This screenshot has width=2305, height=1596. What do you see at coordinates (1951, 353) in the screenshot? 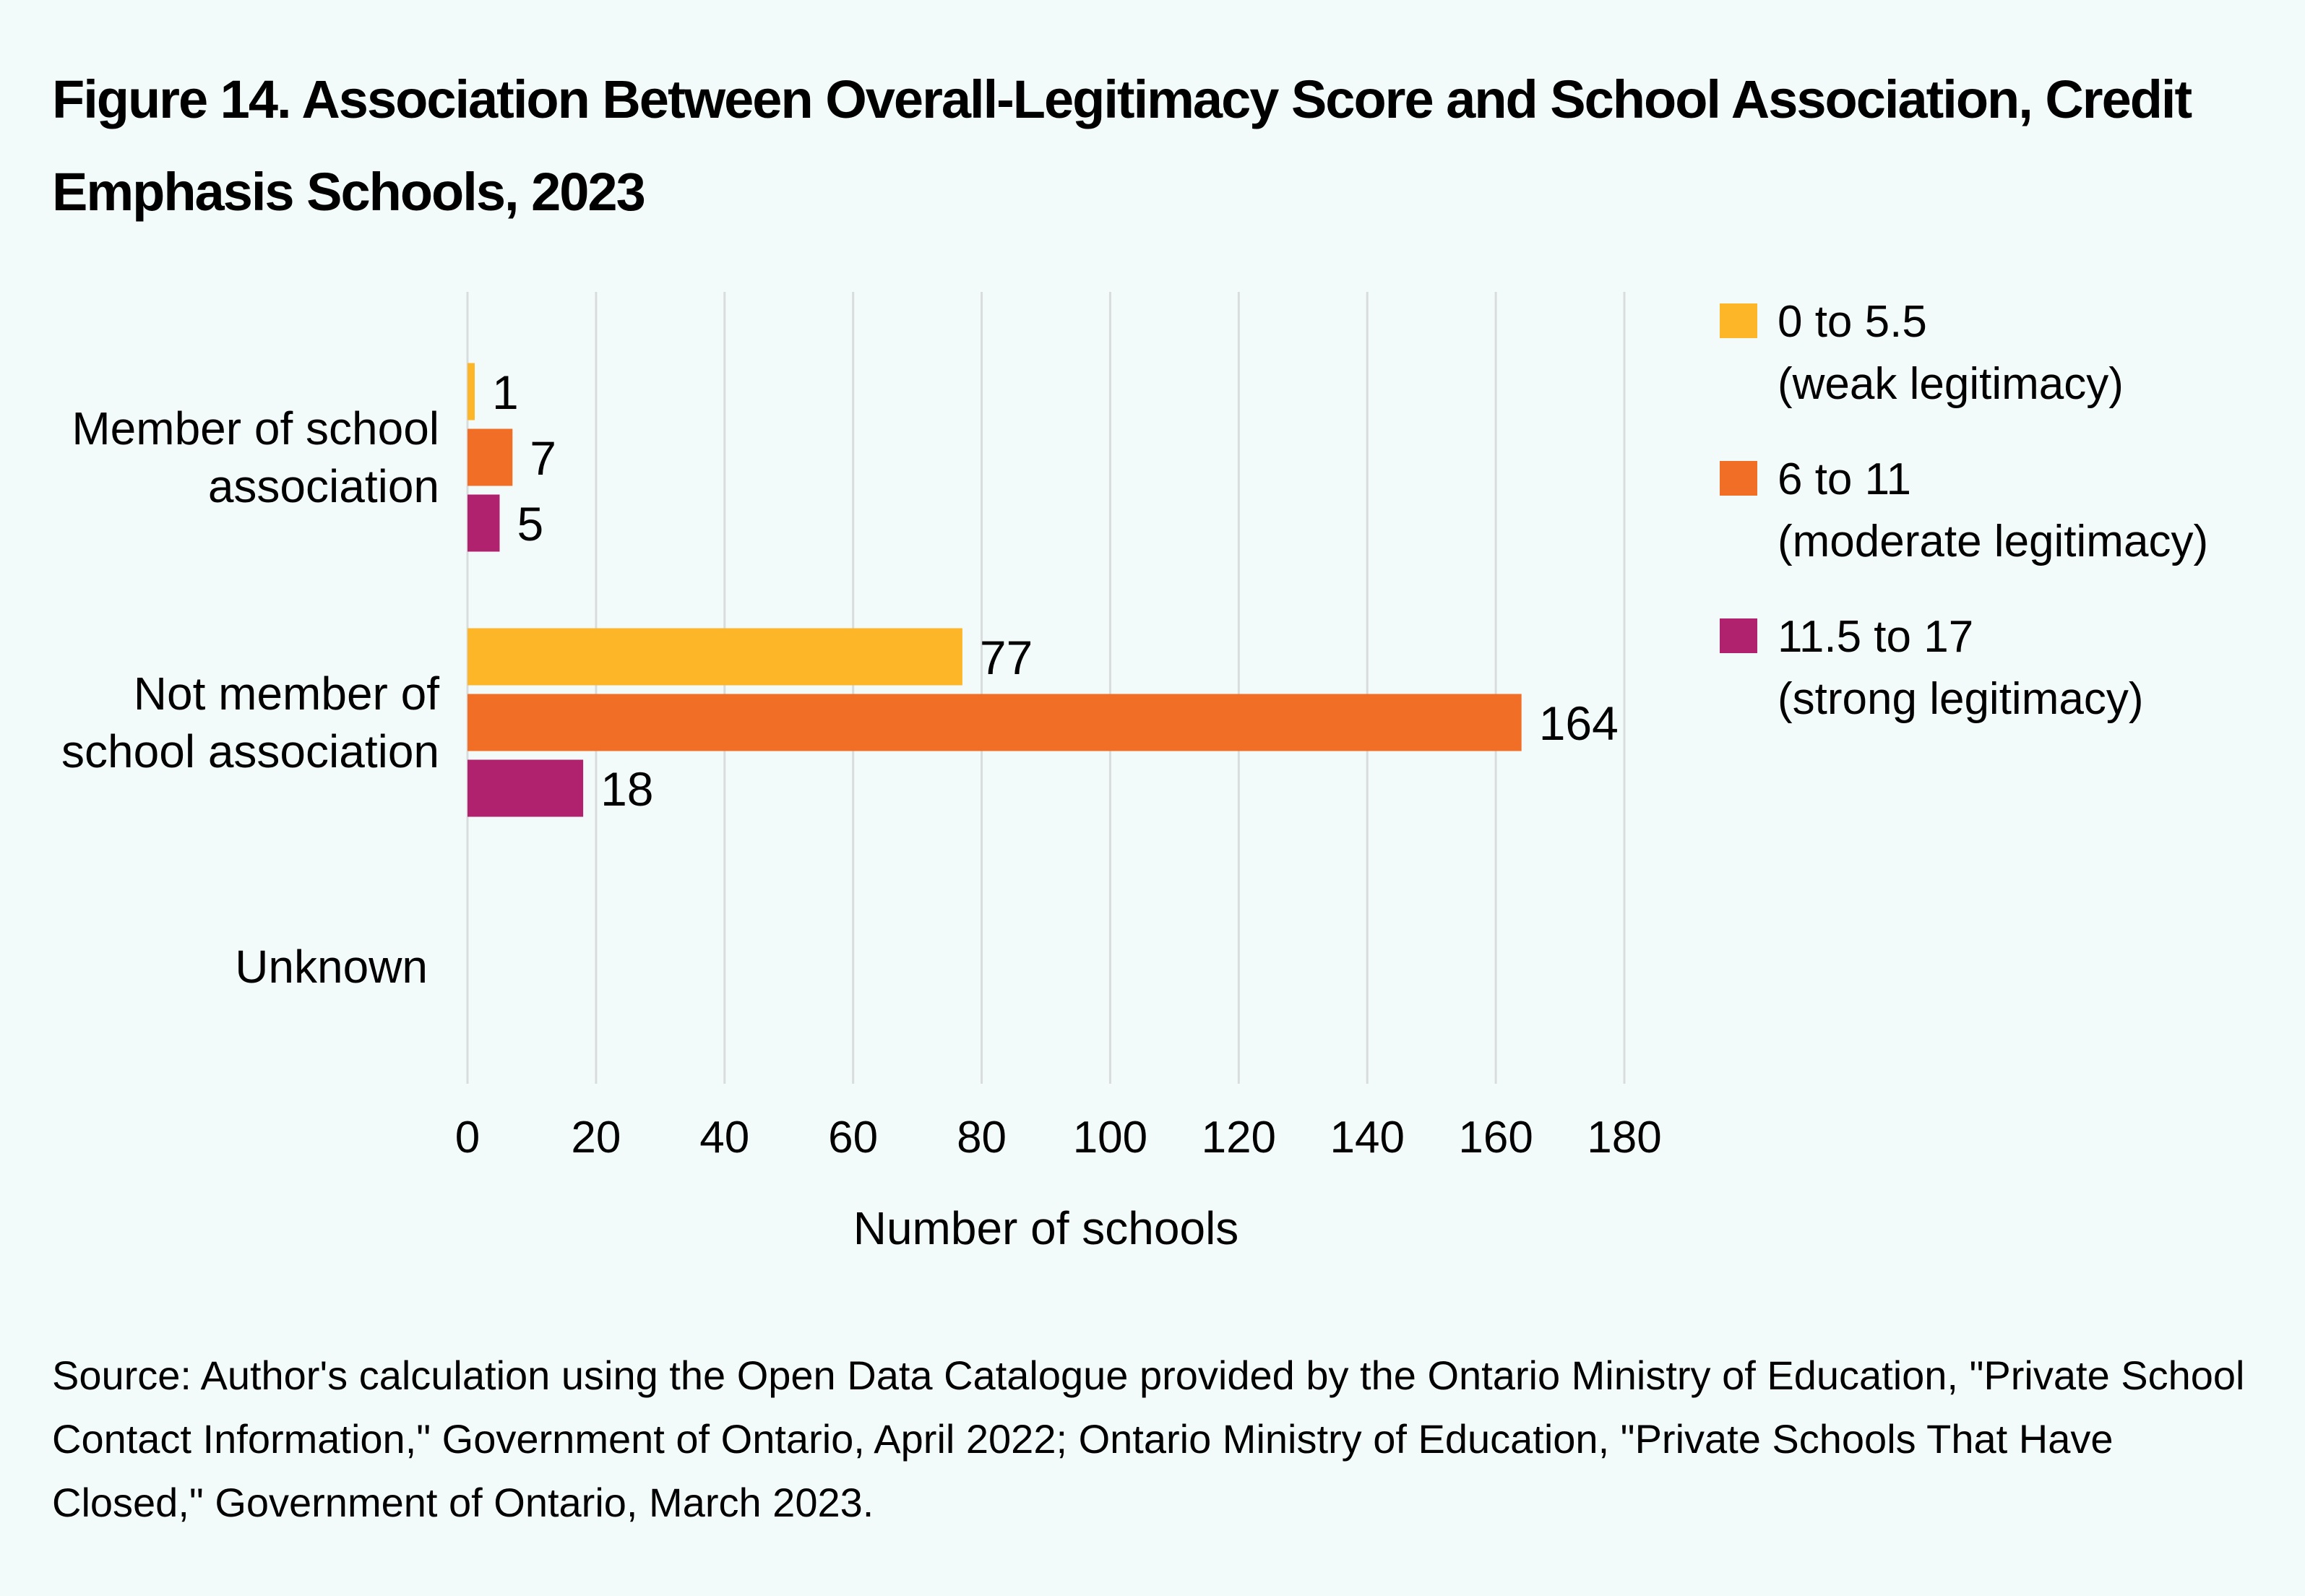
I see `legend-label: 0 to 5.5 (weak legitimacy)` at bounding box center [1951, 353].